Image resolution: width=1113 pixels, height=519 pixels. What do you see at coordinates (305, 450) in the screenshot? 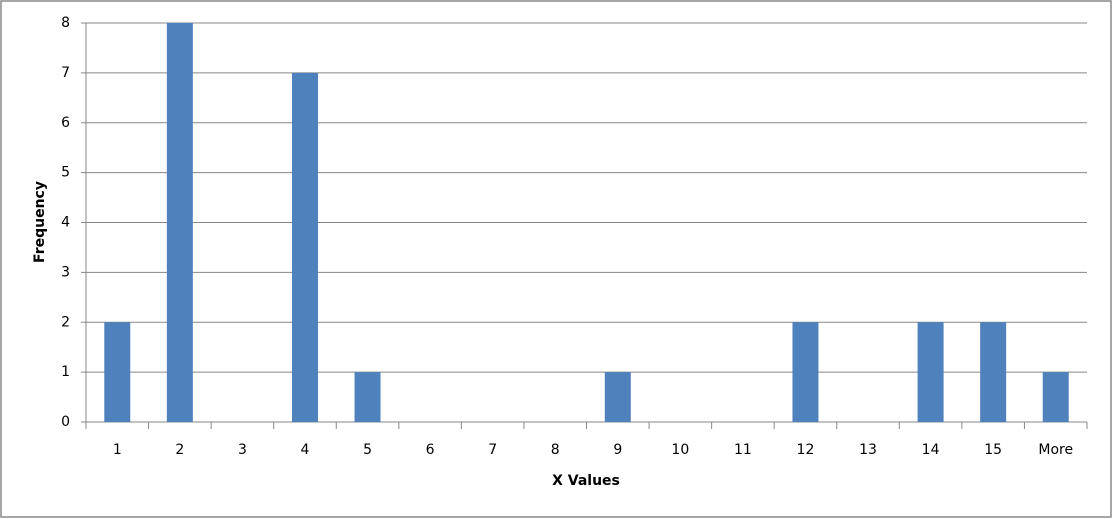
I see `x-tick-label: 4` at bounding box center [305, 450].